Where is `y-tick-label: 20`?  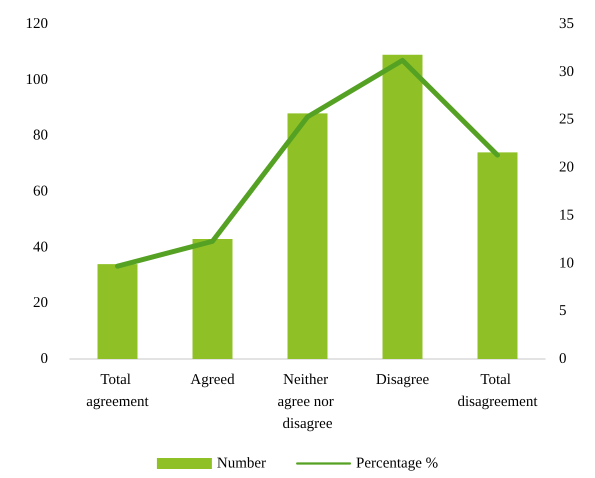 y-tick-label: 20 is located at coordinates (40, 303).